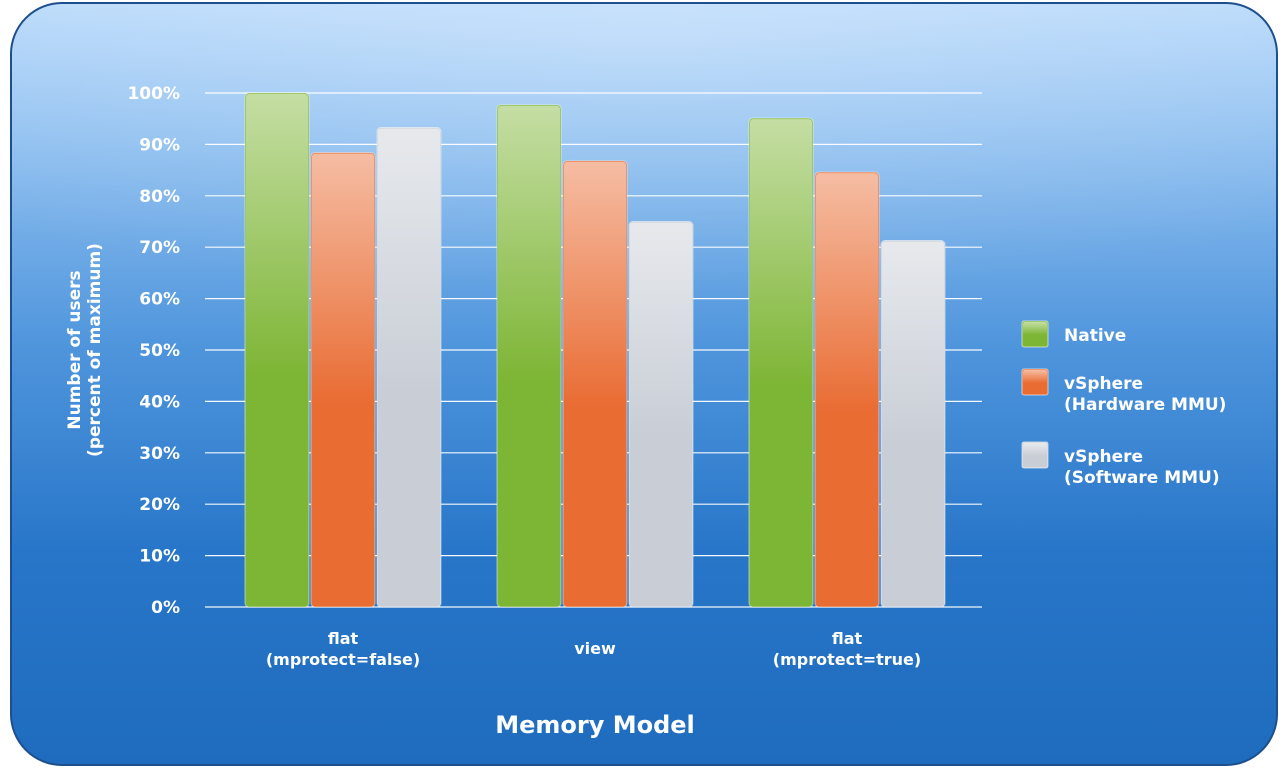  What do you see at coordinates (1095, 336) in the screenshot?
I see `legend-label: Native` at bounding box center [1095, 336].